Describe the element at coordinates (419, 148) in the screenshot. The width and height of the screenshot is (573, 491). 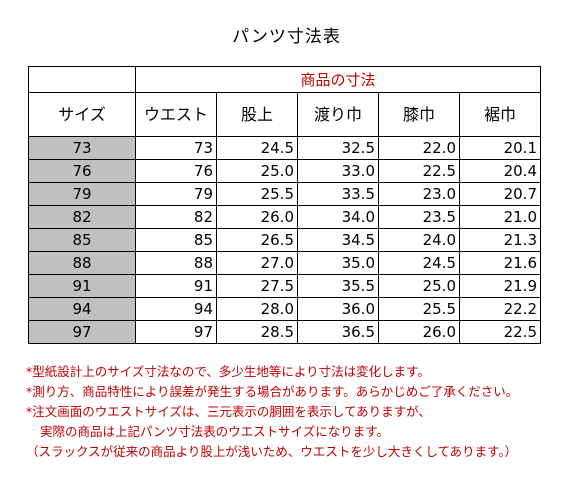
I see `cell-knee: 22.0` at that location.